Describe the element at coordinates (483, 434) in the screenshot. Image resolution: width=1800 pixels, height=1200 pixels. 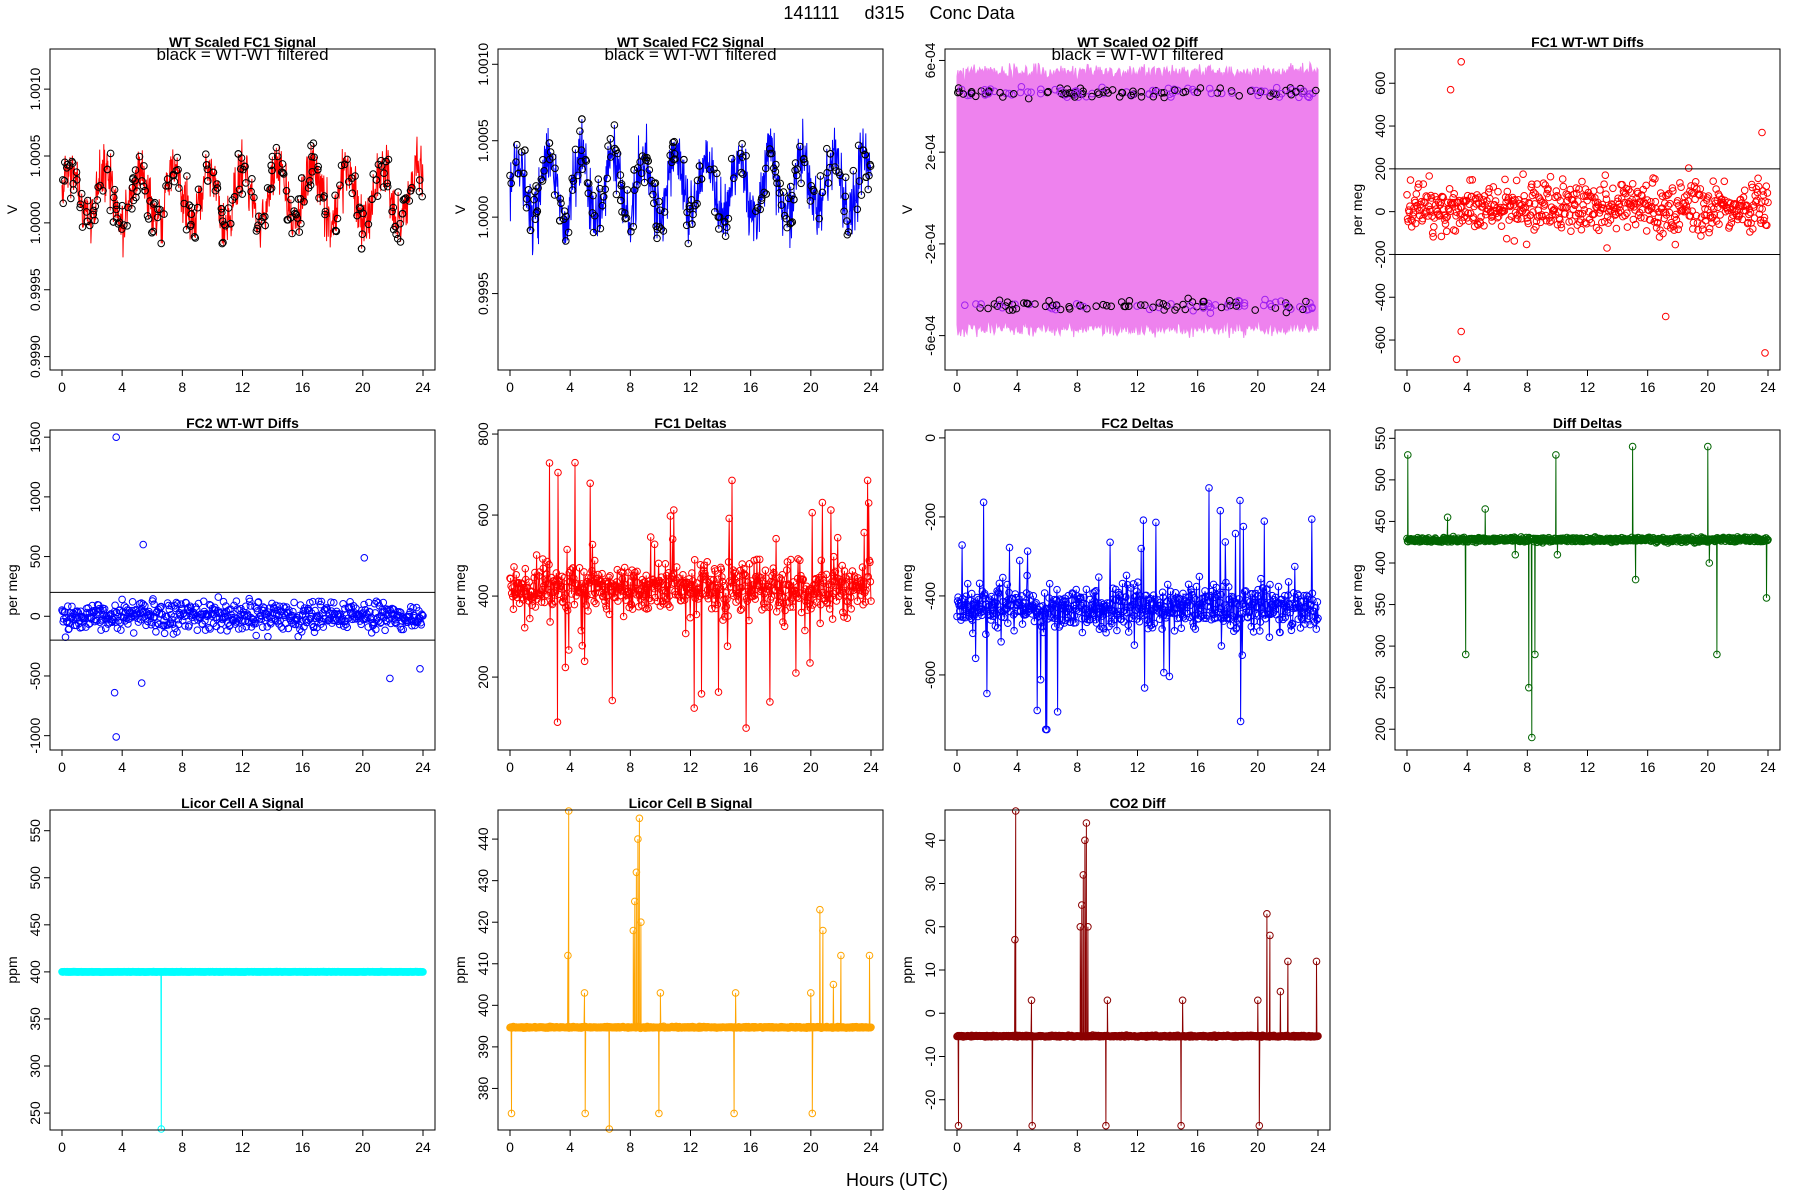
I see `y-tick-label: 800` at that location.